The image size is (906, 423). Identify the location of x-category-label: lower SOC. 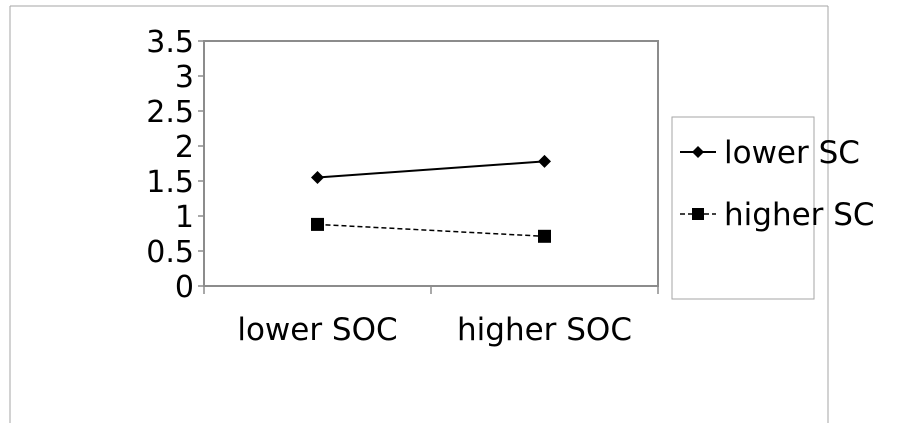
(317, 330).